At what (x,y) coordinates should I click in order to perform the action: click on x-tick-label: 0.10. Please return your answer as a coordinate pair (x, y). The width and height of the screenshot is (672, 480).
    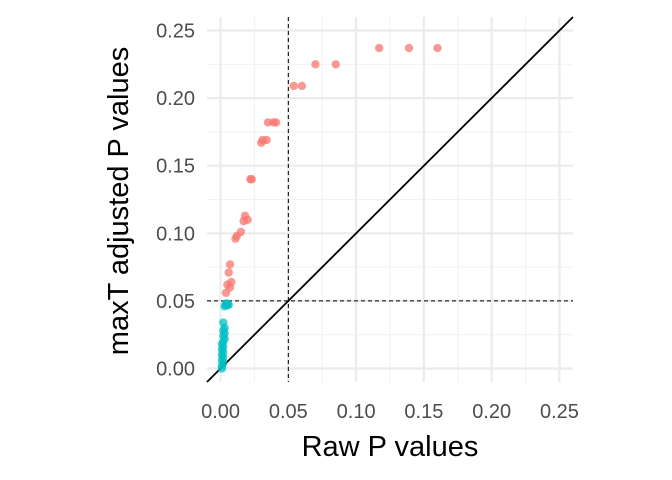
    Looking at the image, I should click on (356, 412).